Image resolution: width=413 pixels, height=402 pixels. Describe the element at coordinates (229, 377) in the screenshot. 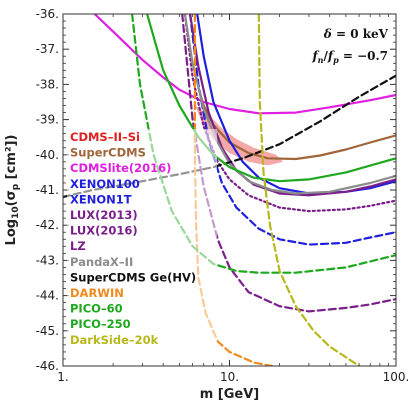

I see `x-tick-label: 10.` at that location.